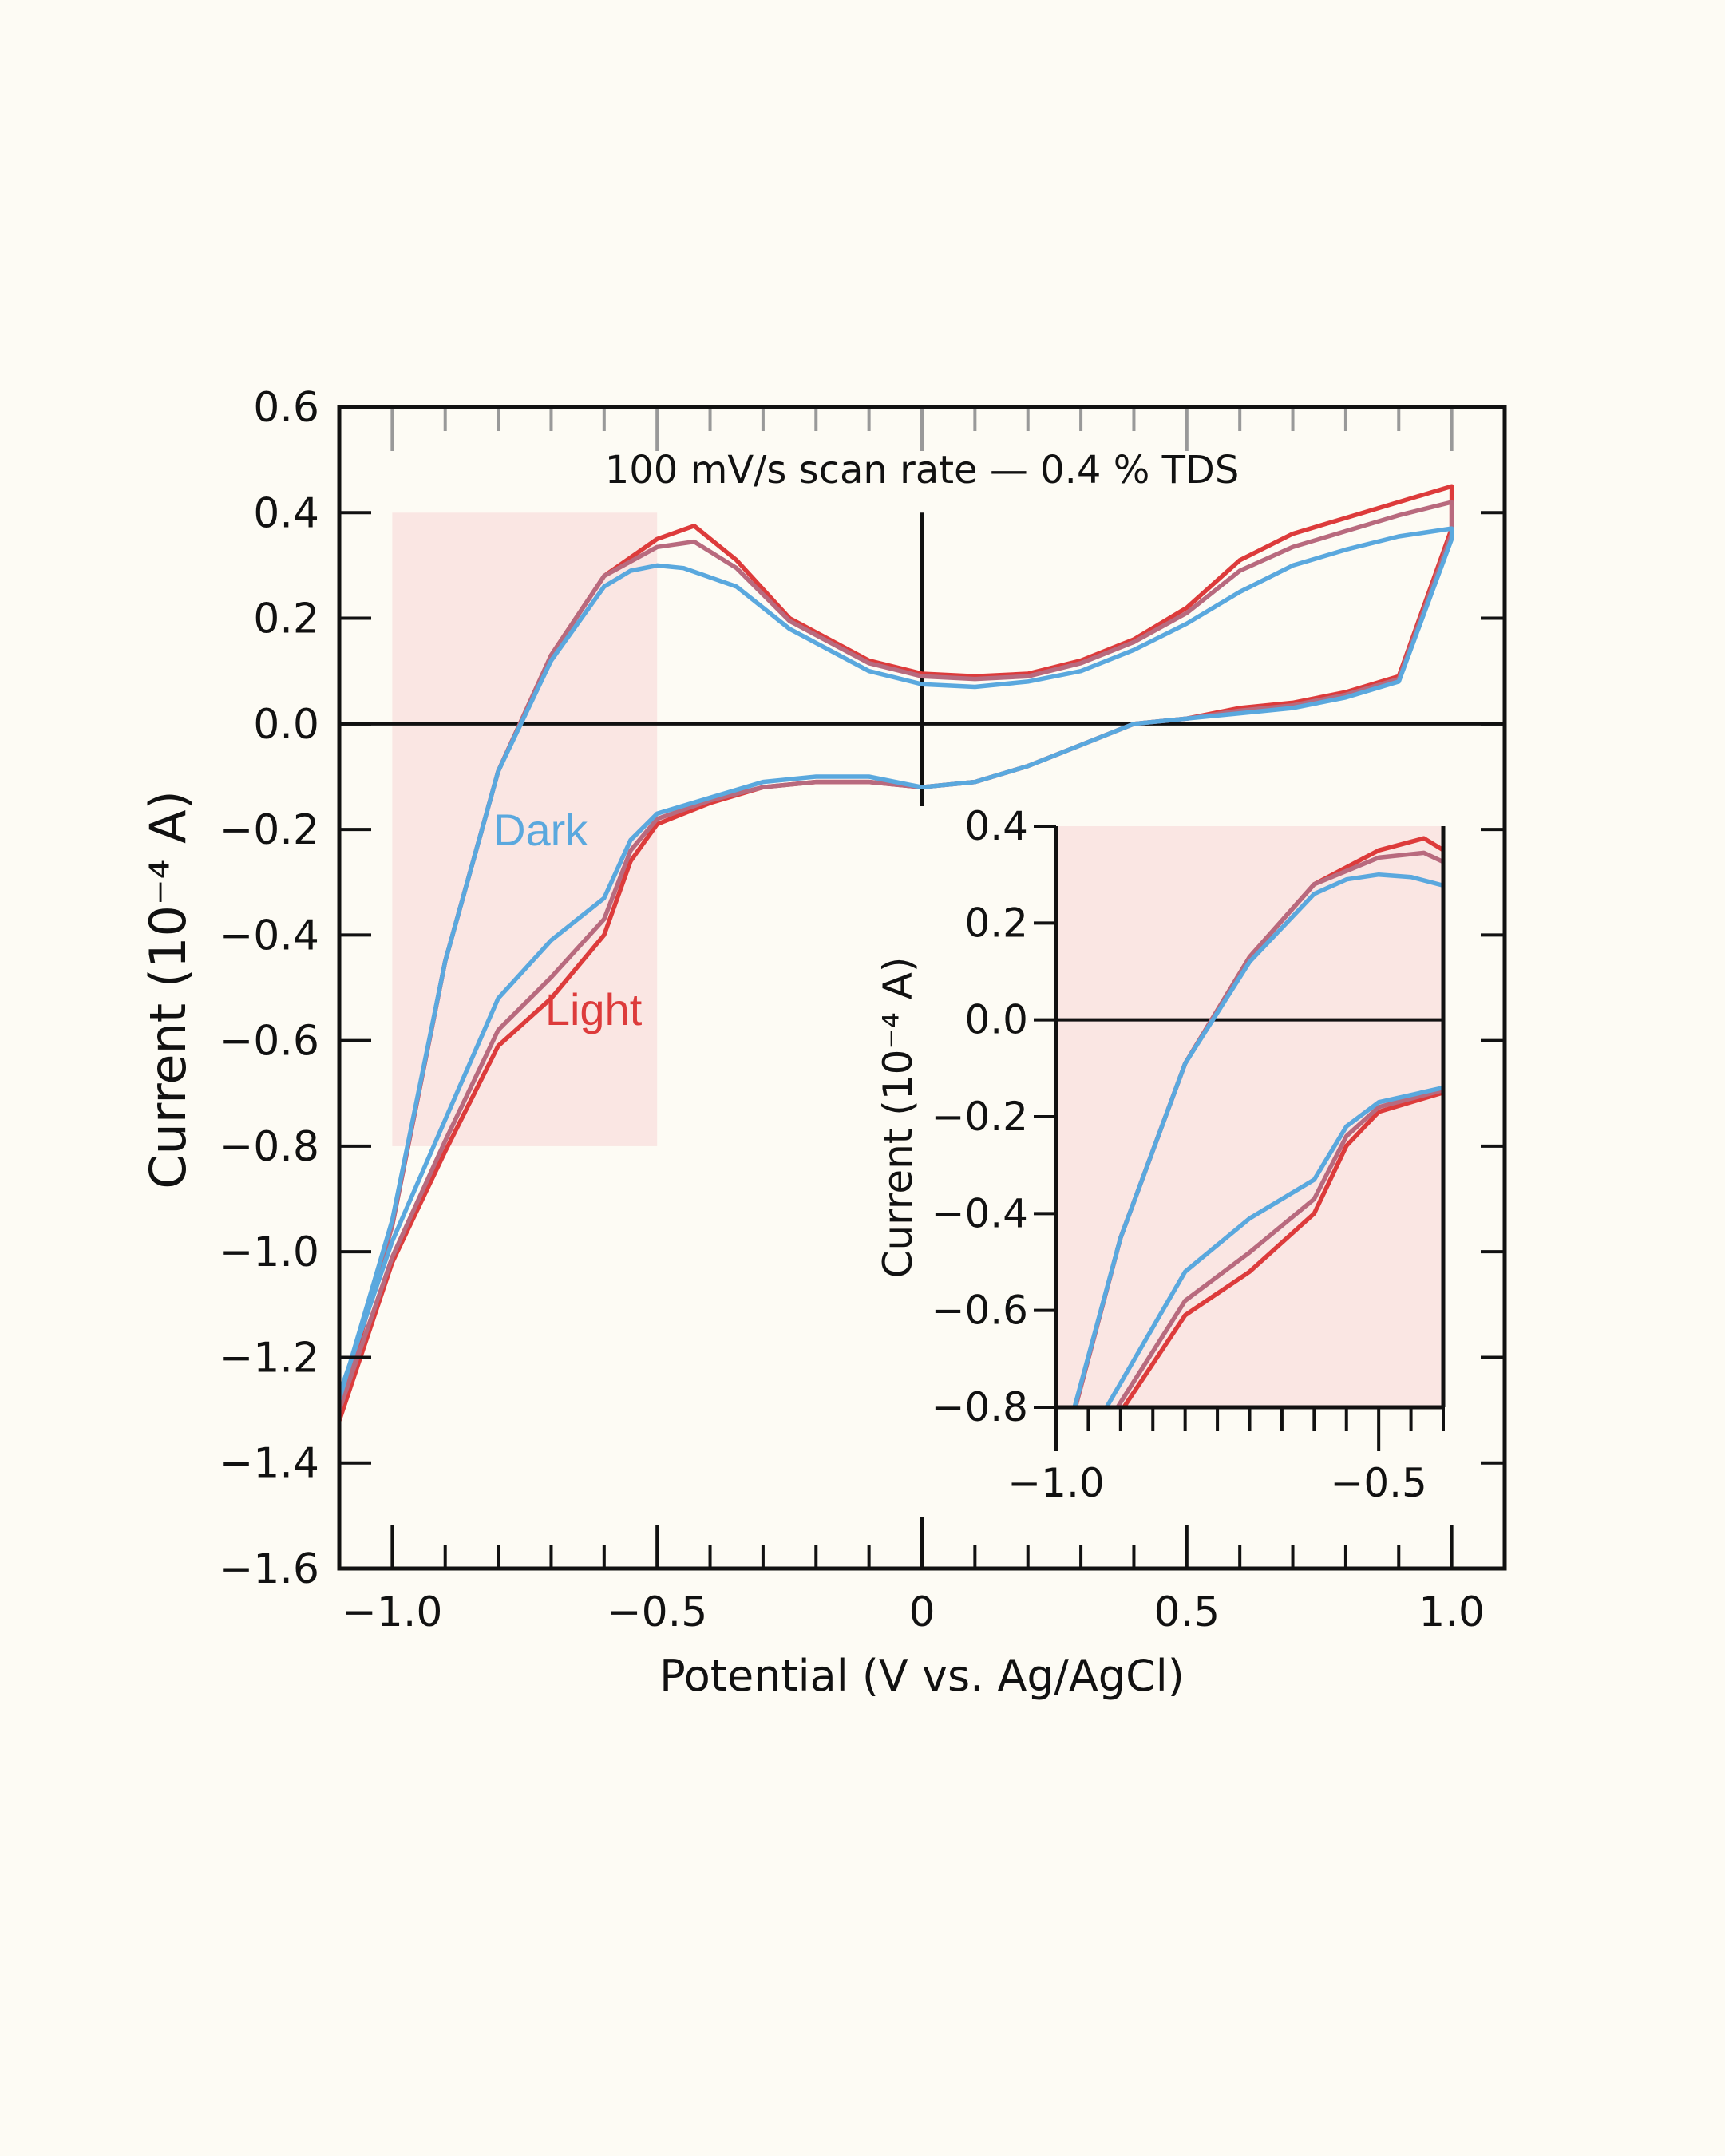 The width and height of the screenshot is (1725, 2156). I want to click on inset-x-tick-label: −0.5, so click(1378, 1483).